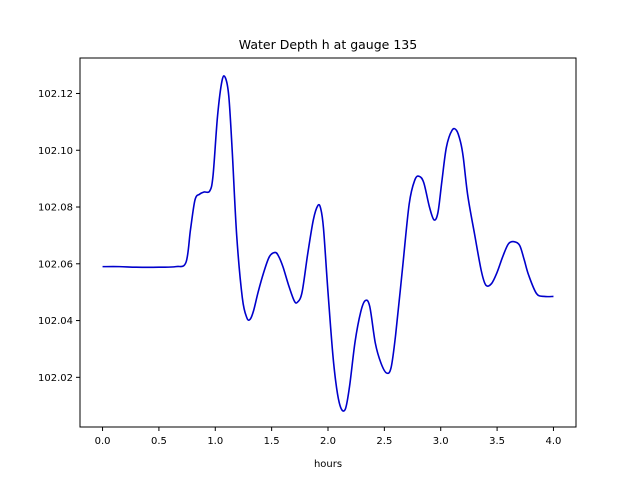  What do you see at coordinates (55, 94) in the screenshot?
I see `y-tick-label: 102.12` at bounding box center [55, 94].